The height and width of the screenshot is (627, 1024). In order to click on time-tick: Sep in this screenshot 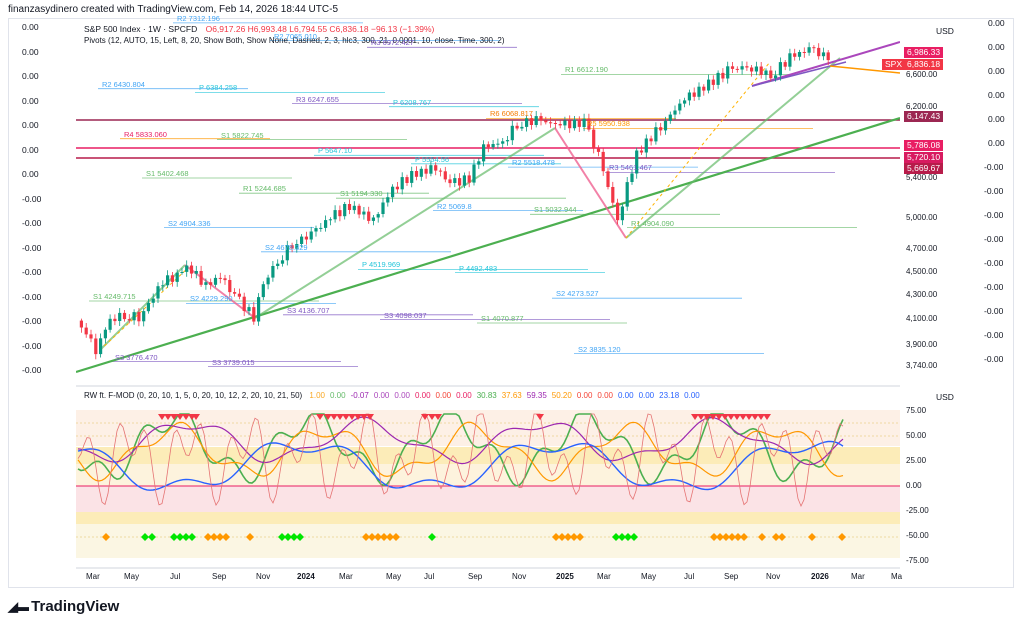, I will do `click(731, 576)`.